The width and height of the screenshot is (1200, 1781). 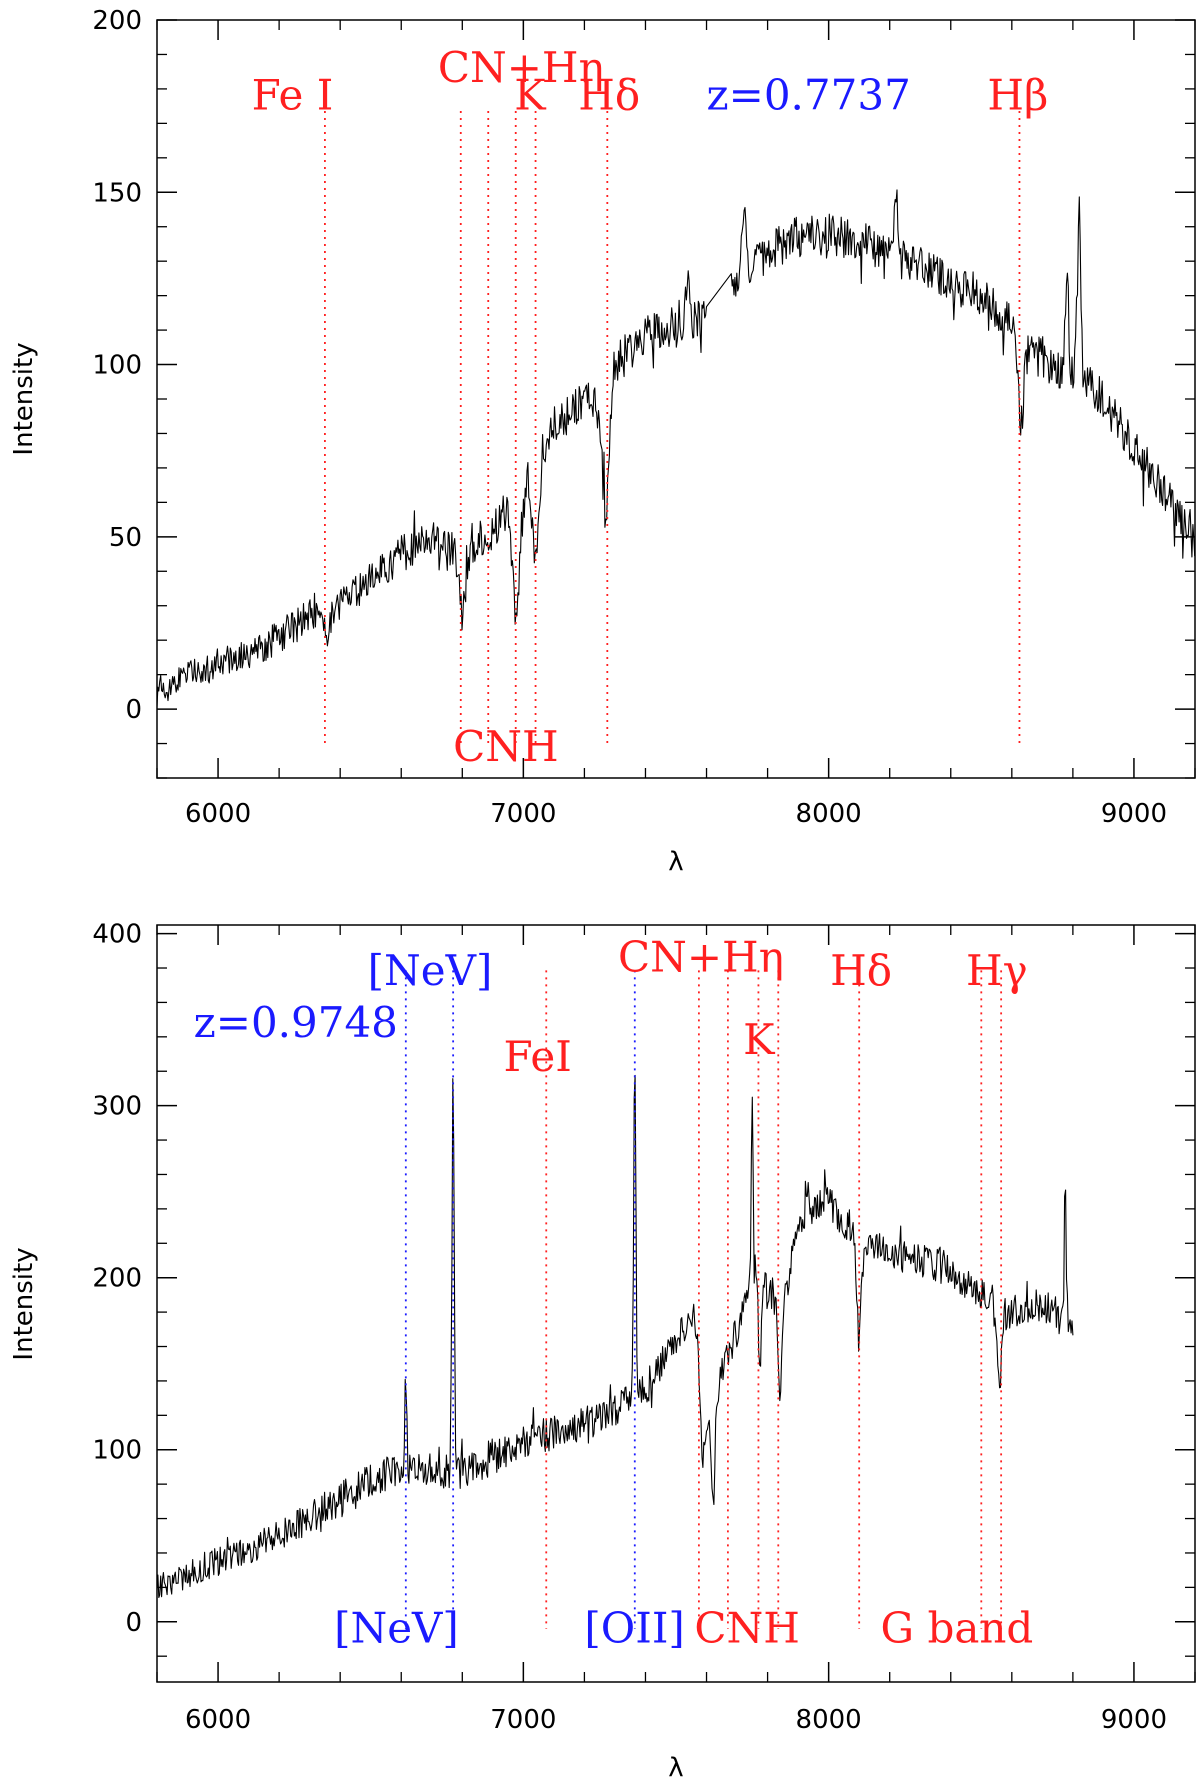 What do you see at coordinates (1017, 95) in the screenshot?
I see `absorption-line-label: Hβ` at bounding box center [1017, 95].